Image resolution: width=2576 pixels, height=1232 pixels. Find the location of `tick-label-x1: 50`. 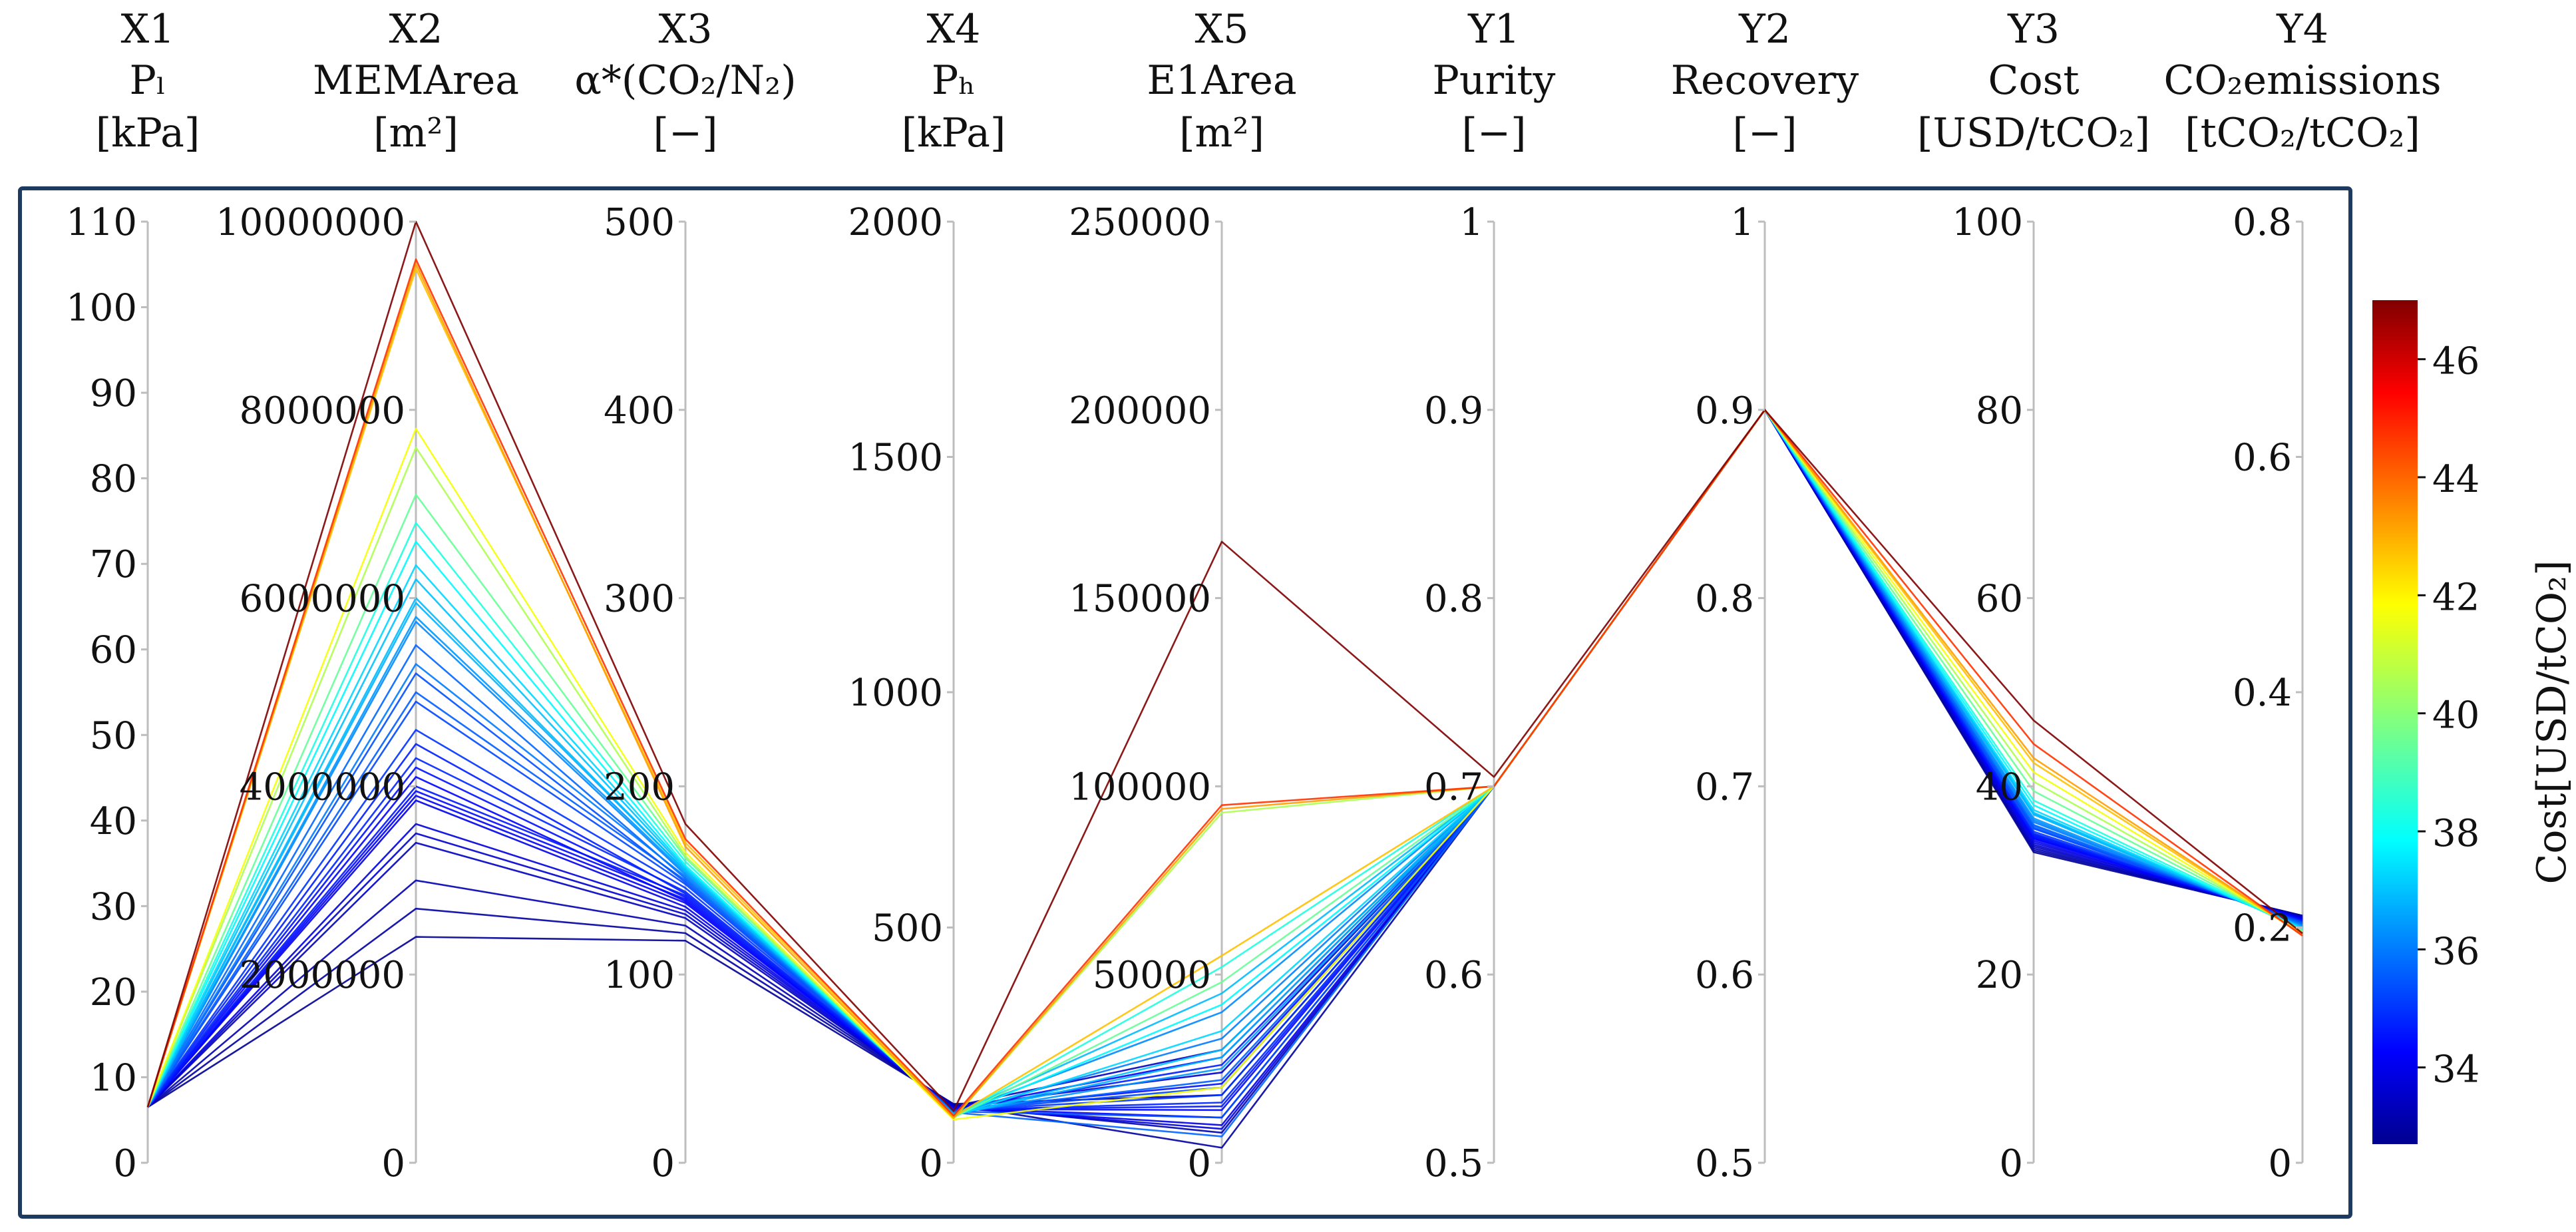

tick-label-x1: 50 is located at coordinates (114, 735).